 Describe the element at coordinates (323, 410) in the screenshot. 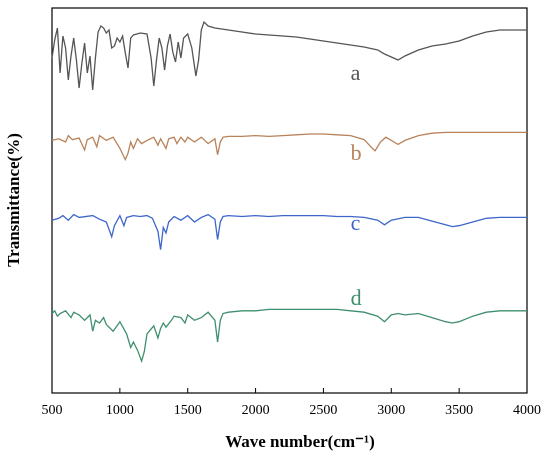

I see `x-tick-label: 2500` at that location.